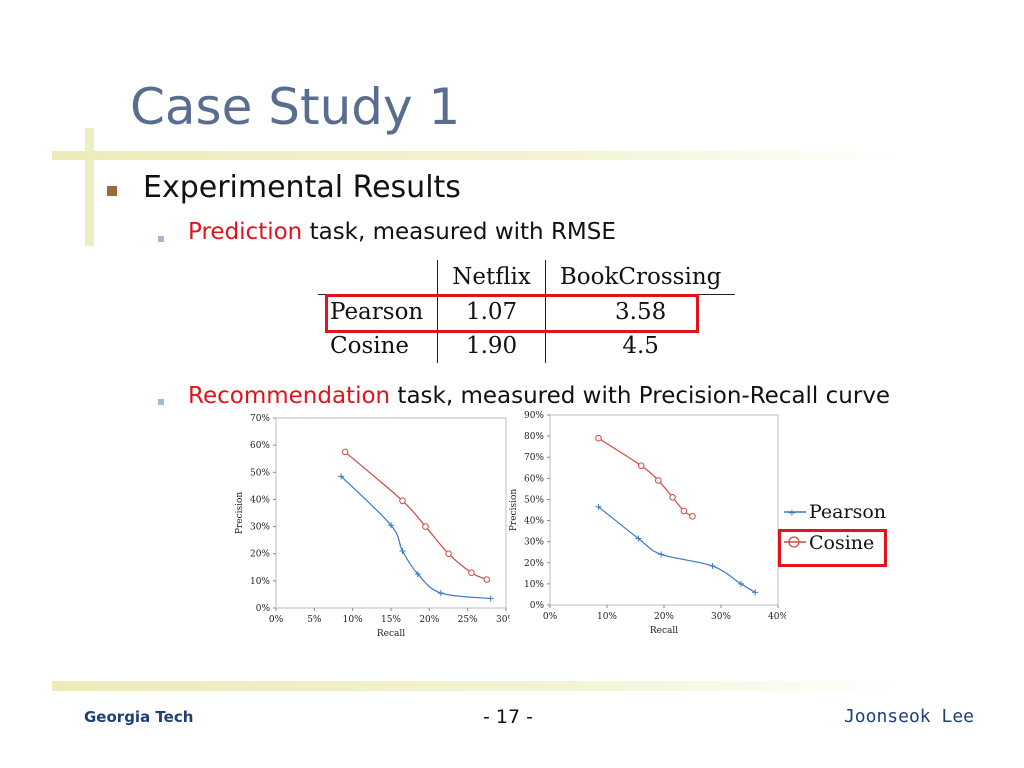  I want to click on x-tick-label: 15%, so click(391, 620).